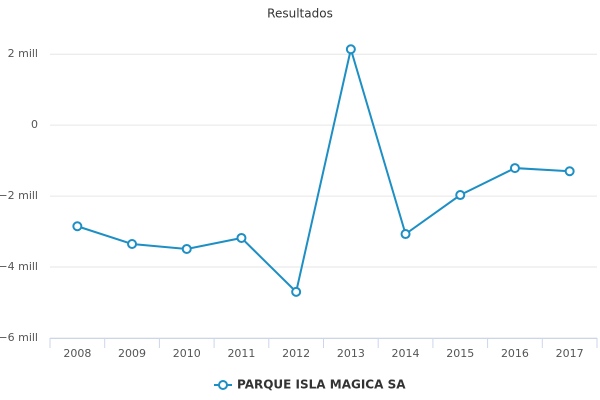 The height and width of the screenshot is (400, 600). I want to click on y-tick-label: −4 mill, so click(19, 266).